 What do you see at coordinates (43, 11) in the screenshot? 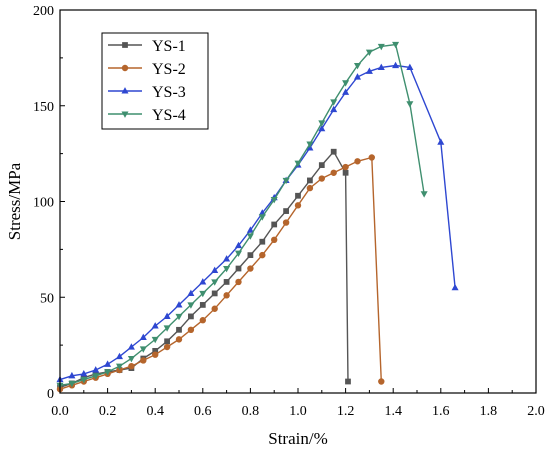
I see `y-tick-label: 200` at bounding box center [43, 11].